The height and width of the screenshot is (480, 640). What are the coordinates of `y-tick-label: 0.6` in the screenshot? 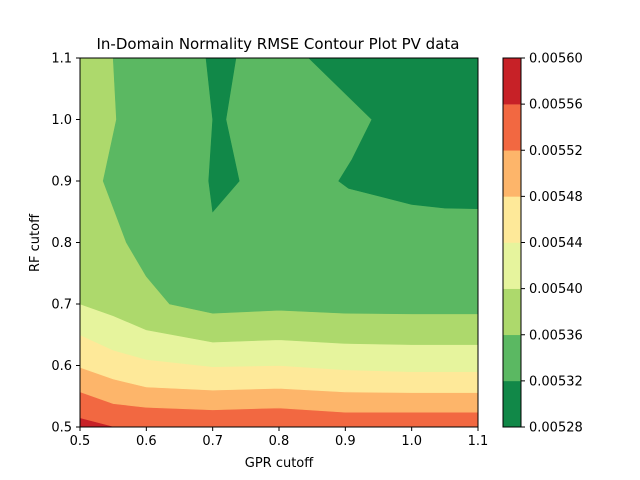 It's located at (61, 366).